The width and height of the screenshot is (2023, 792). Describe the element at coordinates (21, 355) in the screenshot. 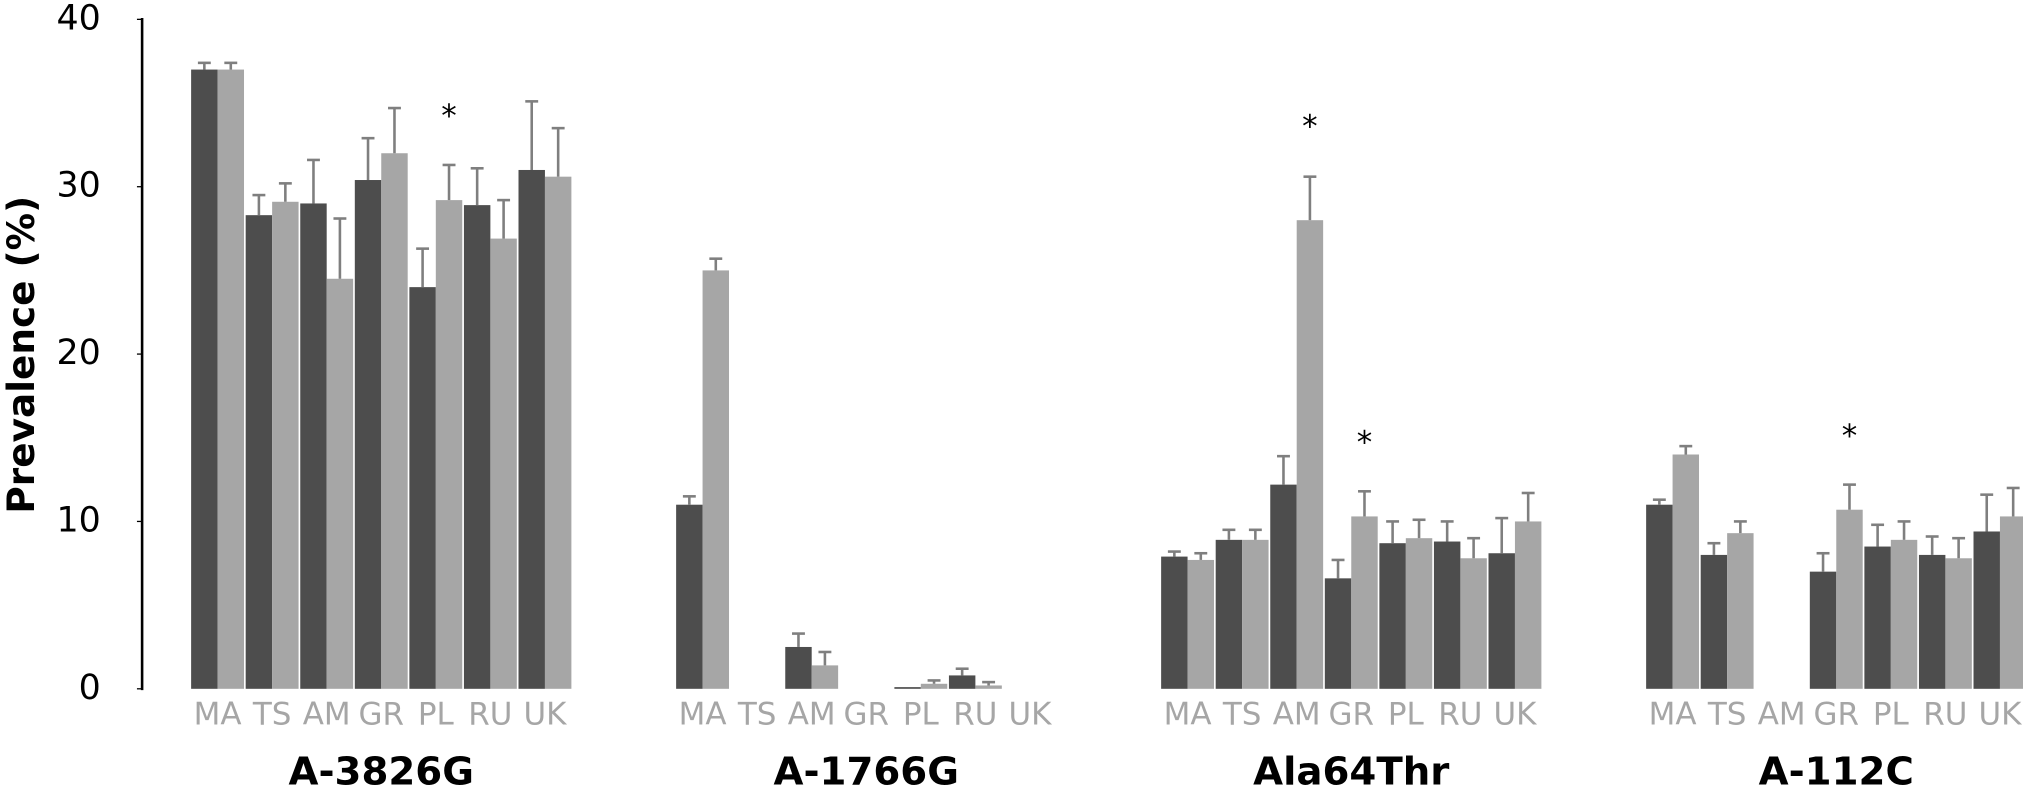

I see `y-axis-label: Prevalence (%)` at that location.